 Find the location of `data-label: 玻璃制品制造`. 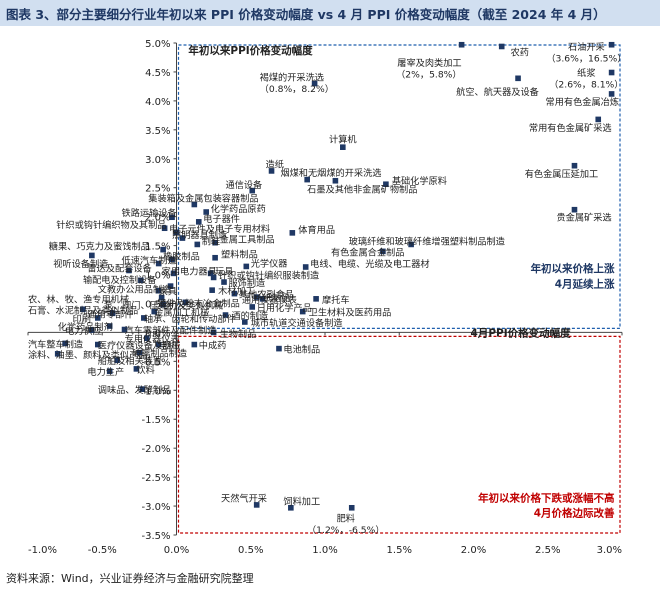

data-label: 玻璃制品制造 is located at coordinates (159, 354).